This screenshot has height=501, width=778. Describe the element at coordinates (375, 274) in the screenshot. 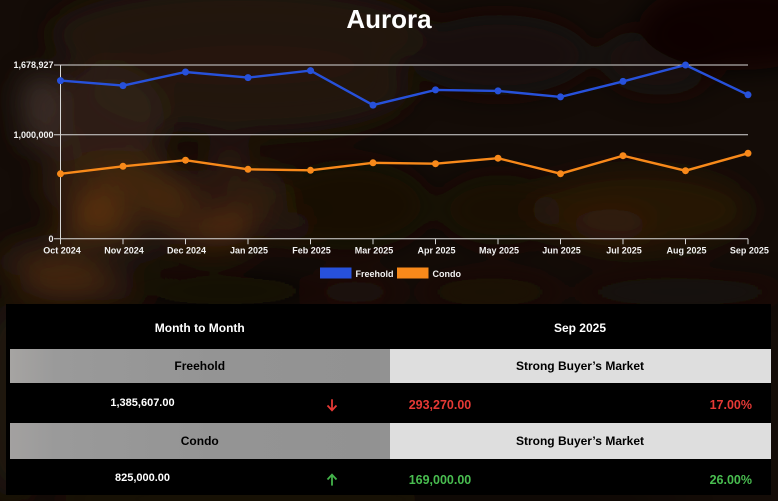

I see `svg-text: Freehold` at that location.